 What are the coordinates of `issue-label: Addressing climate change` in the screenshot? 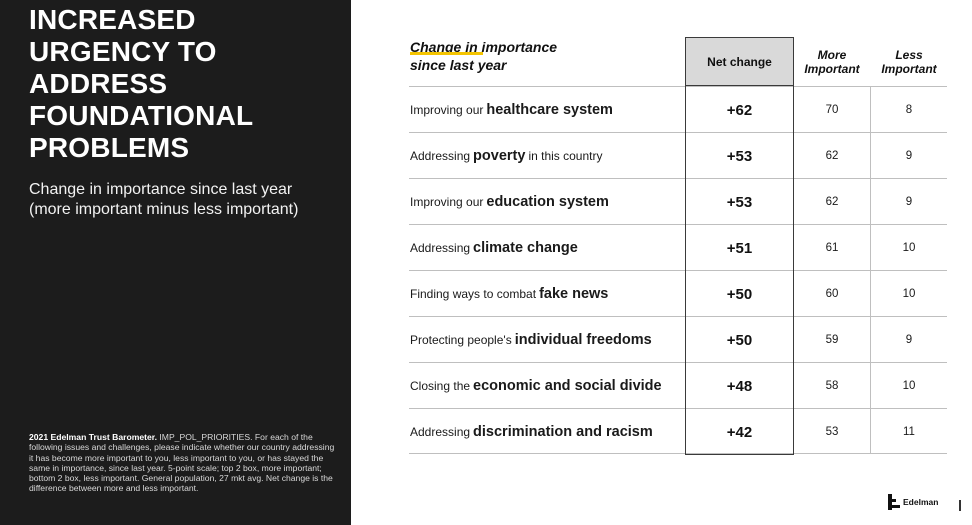 It's located at (547, 248).